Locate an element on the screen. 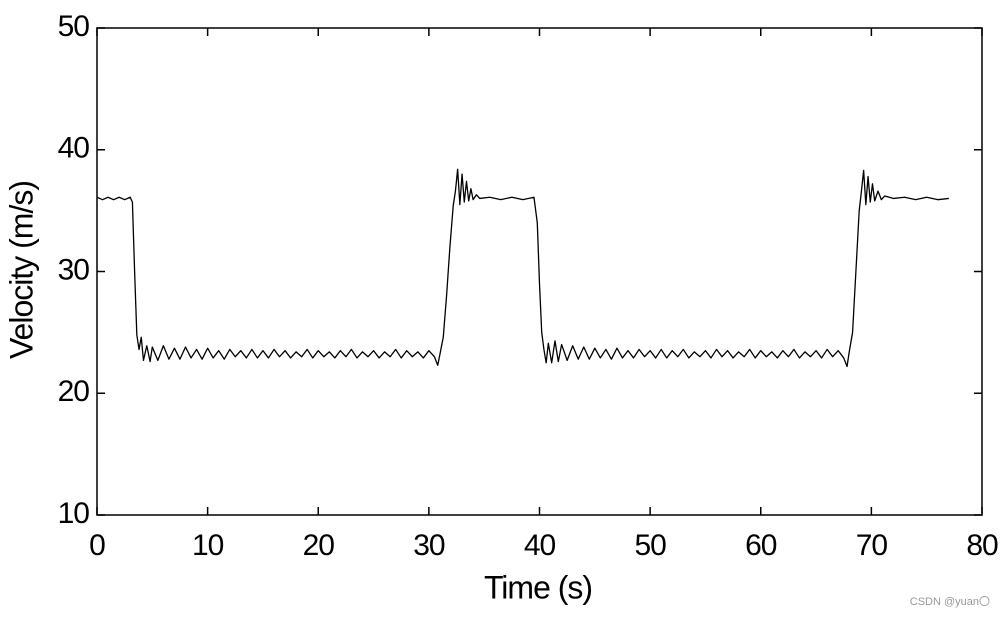 This screenshot has height=617, width=1006. x-tick-label: 40 is located at coordinates (540, 545).